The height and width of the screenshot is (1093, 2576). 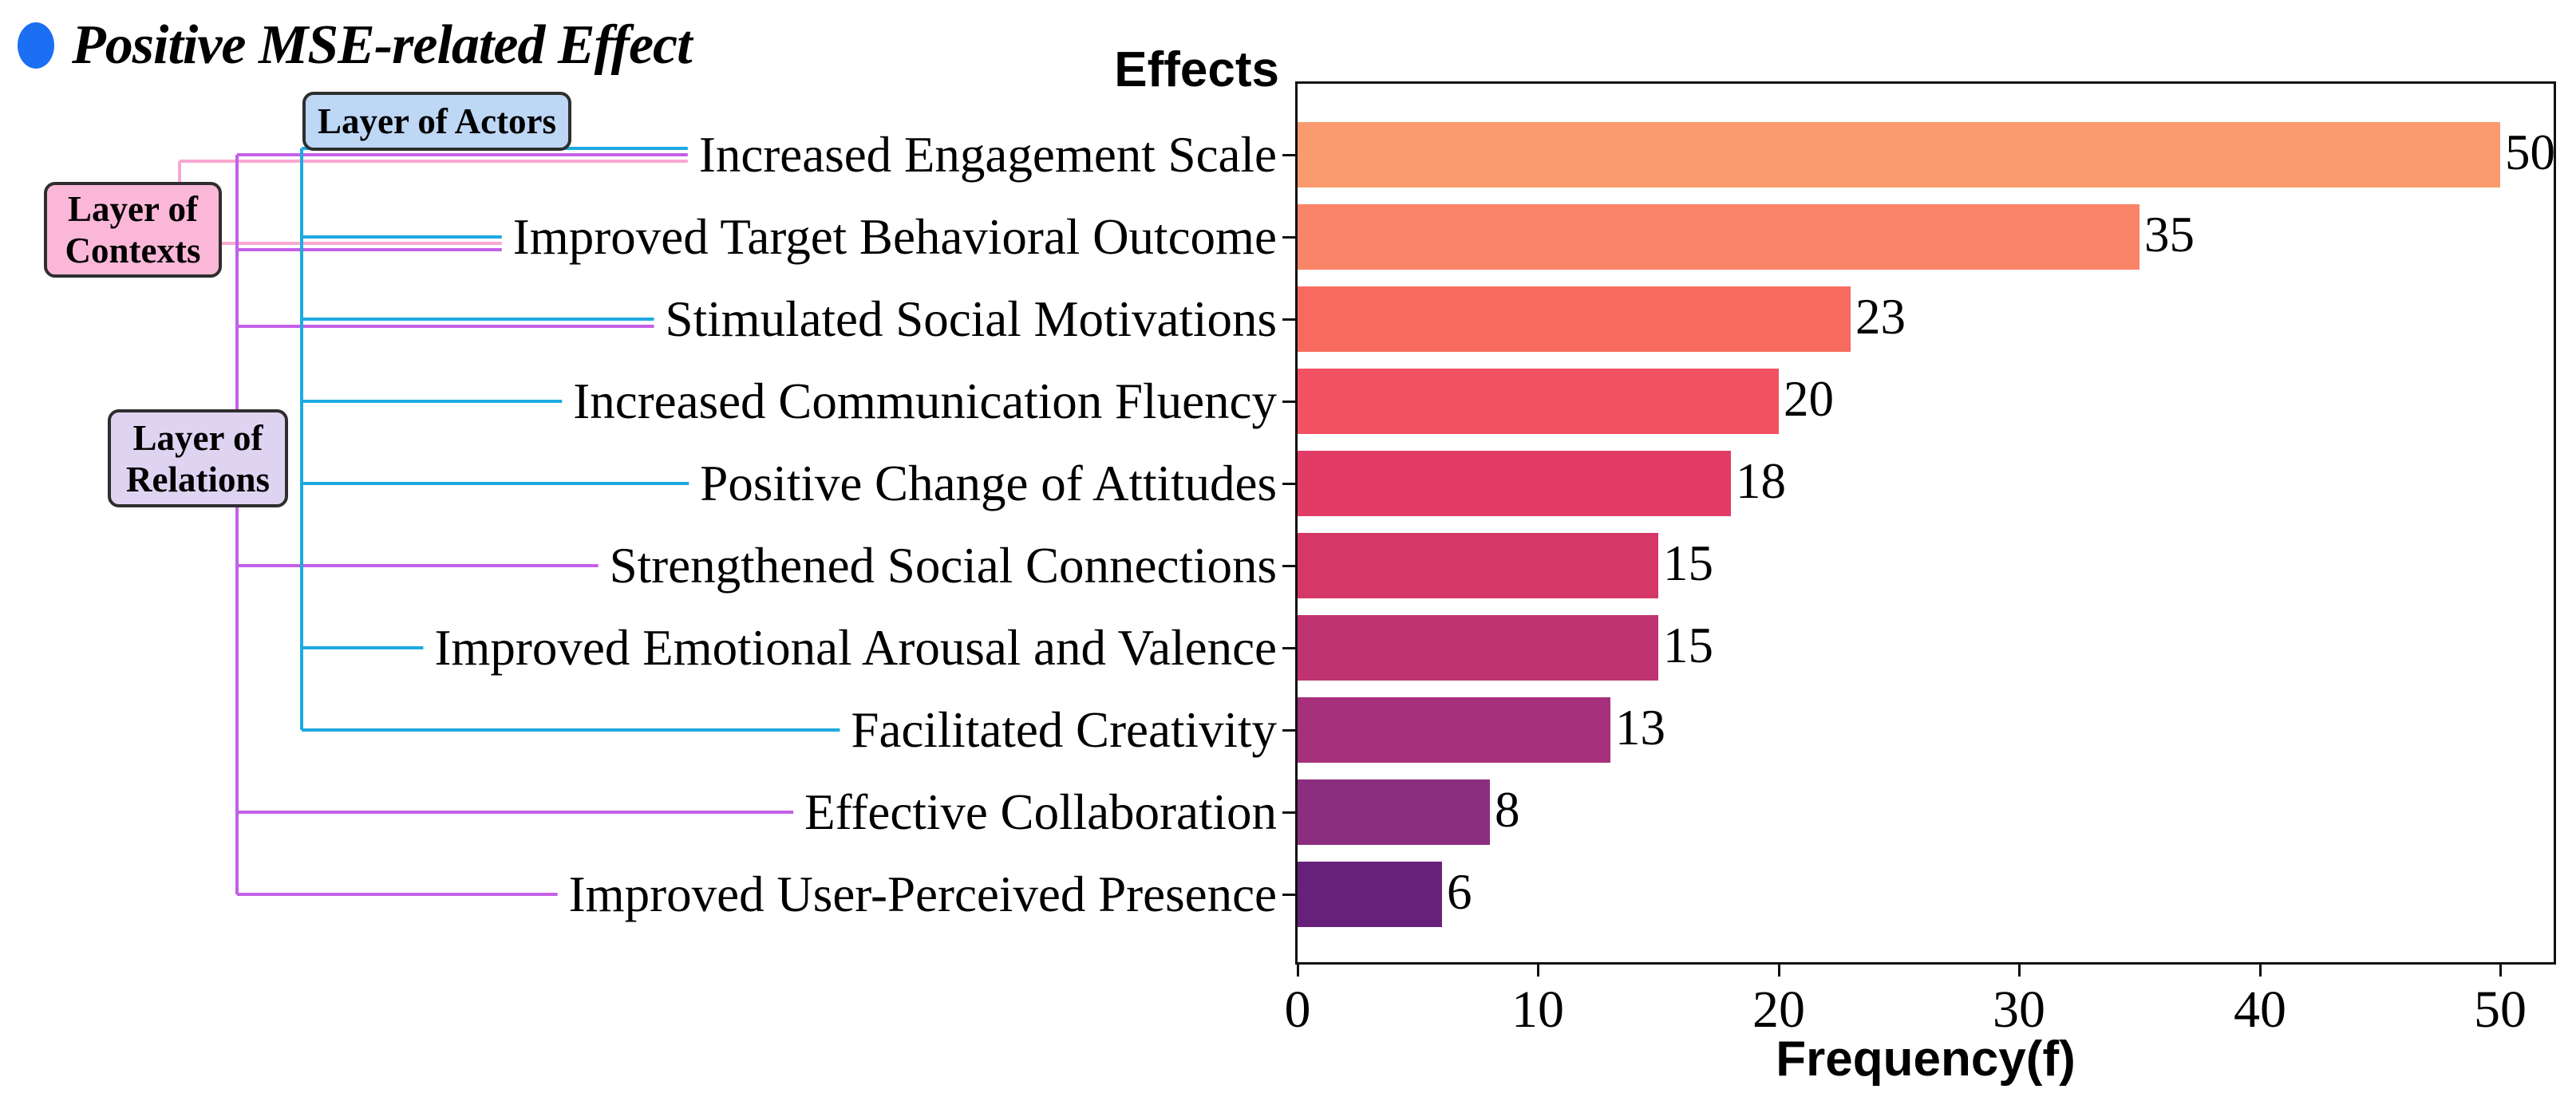 What do you see at coordinates (1640, 728) in the screenshot?
I see `bar-value-label: 13` at bounding box center [1640, 728].